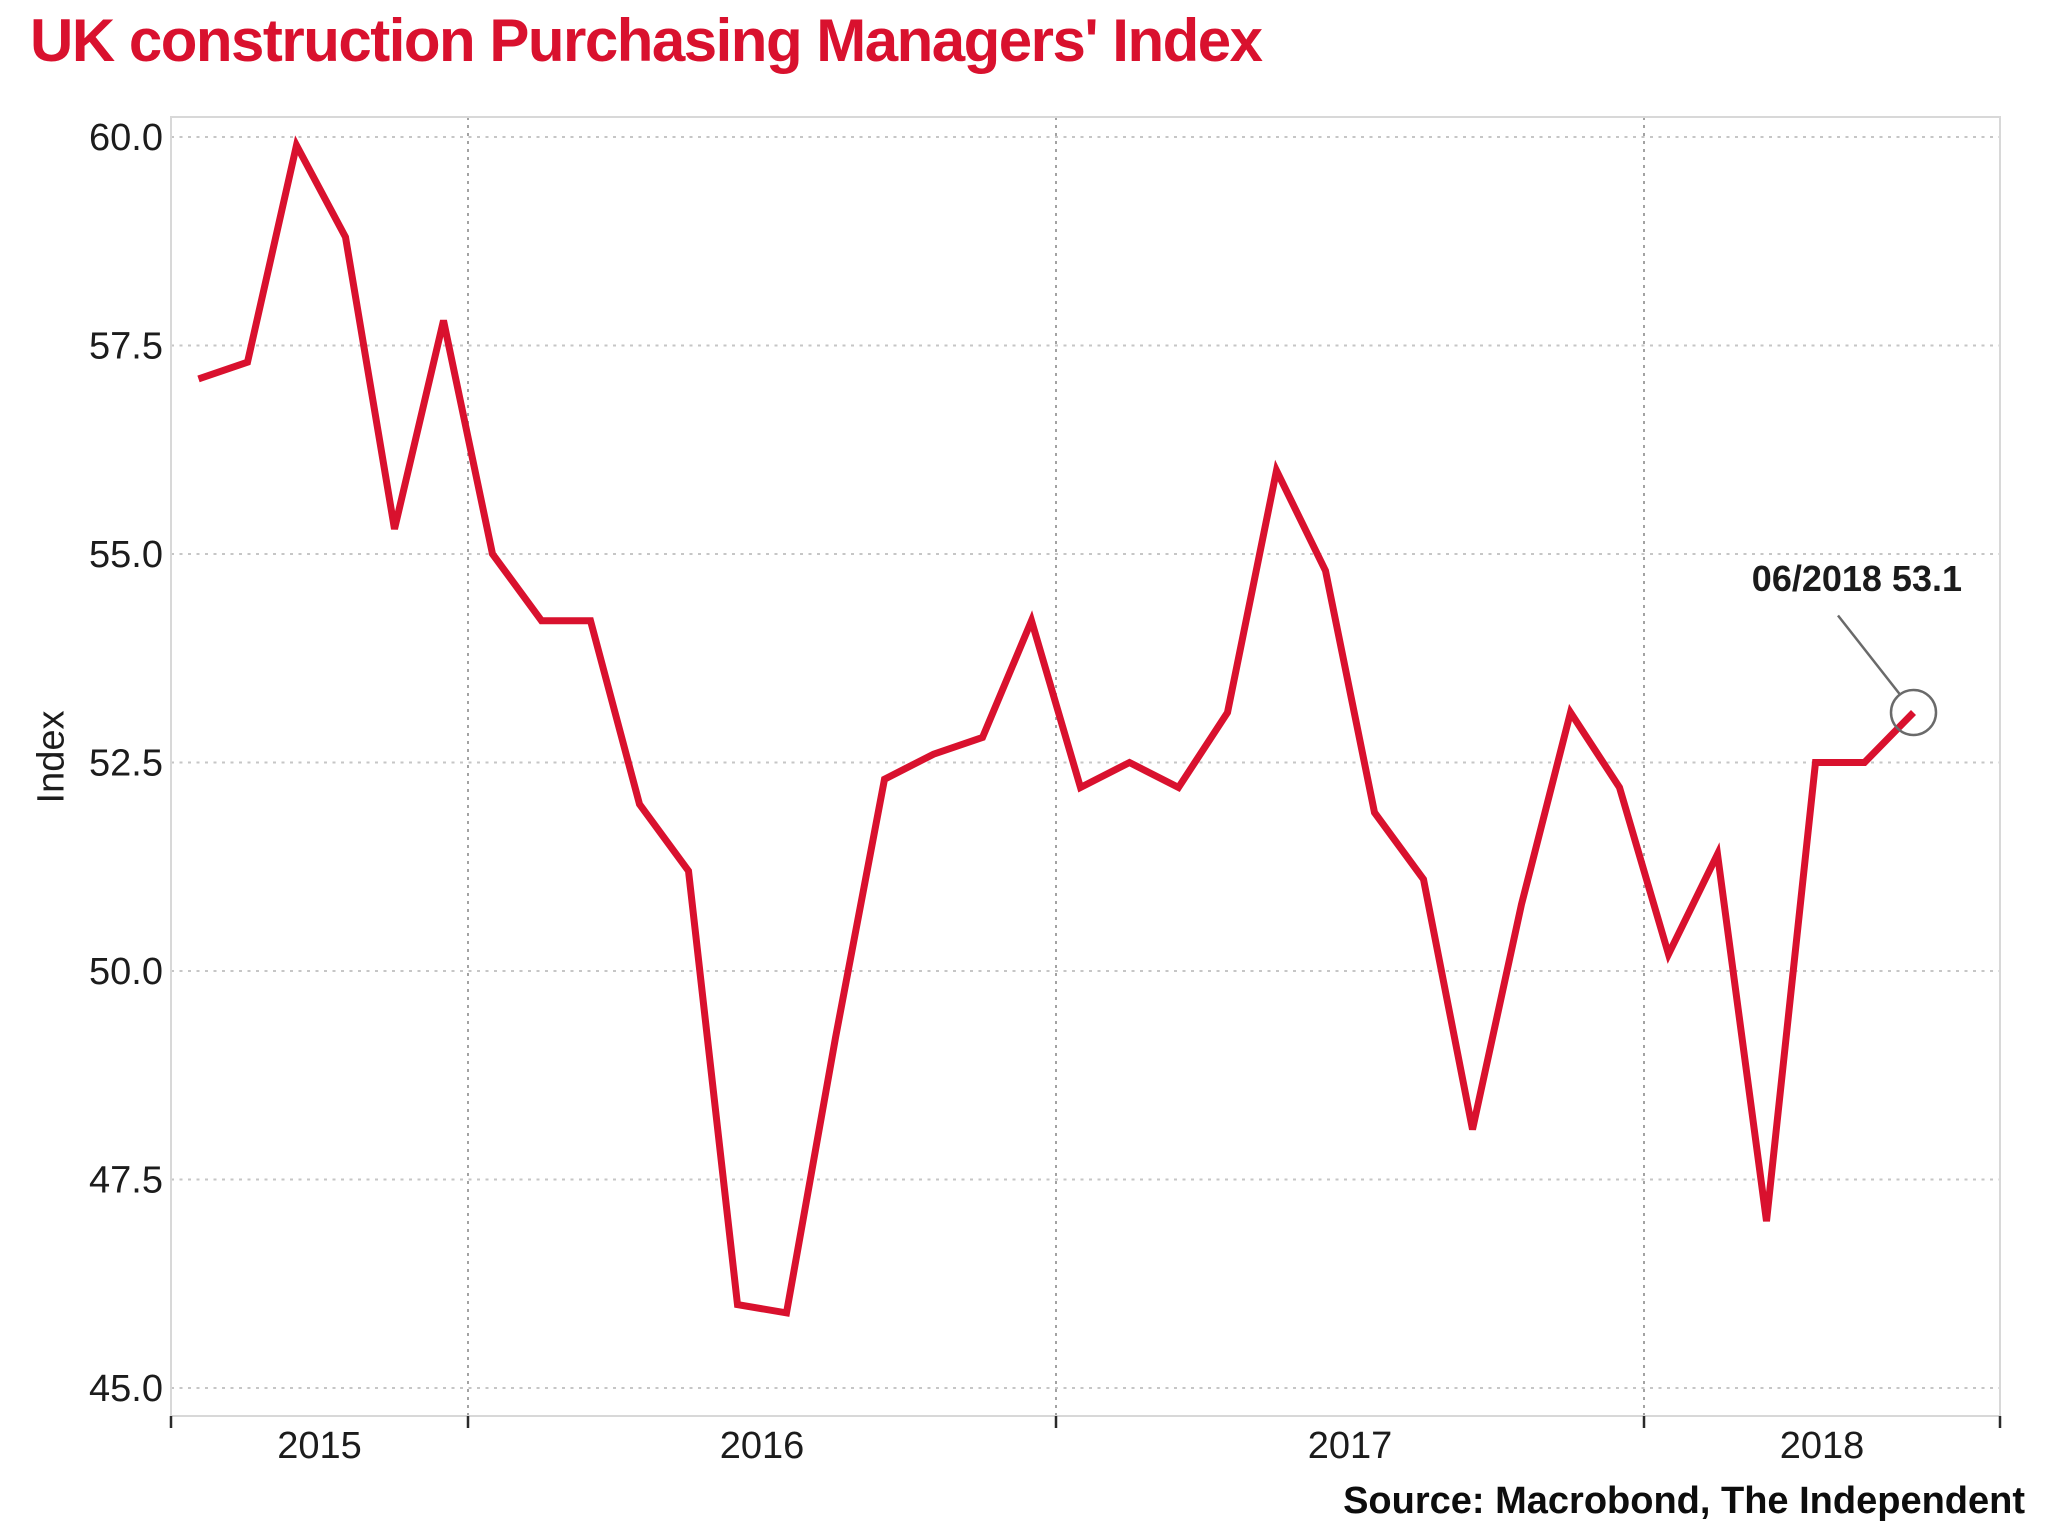  Describe the element at coordinates (126, 1181) in the screenshot. I see `y-tick-label: 47.5` at that location.